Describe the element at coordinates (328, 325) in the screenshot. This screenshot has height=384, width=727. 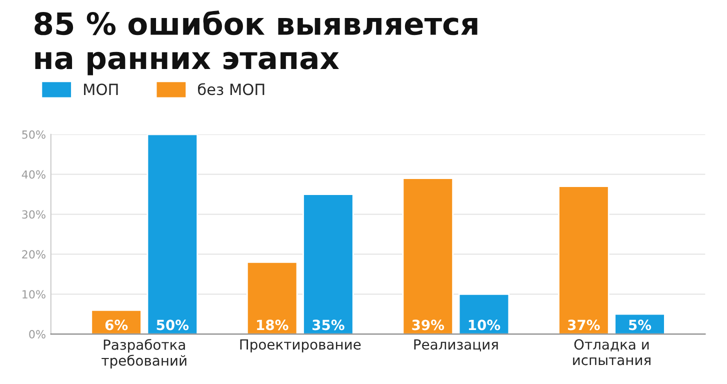
I see `data-label: 35%` at that location.